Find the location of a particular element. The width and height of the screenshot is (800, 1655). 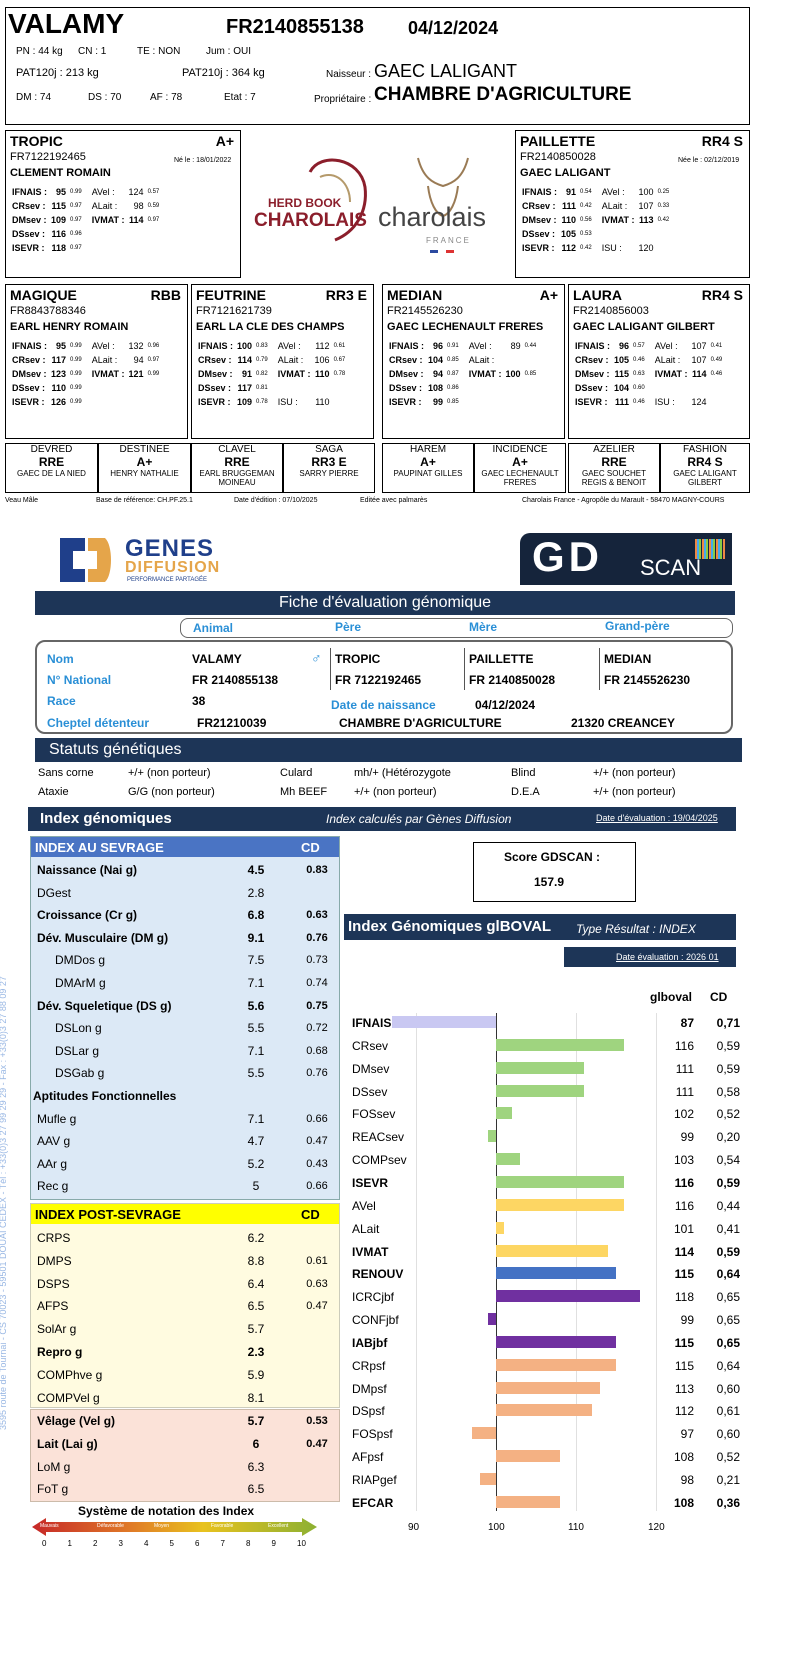

label-nom: Nom is located at coordinates (60, 659).